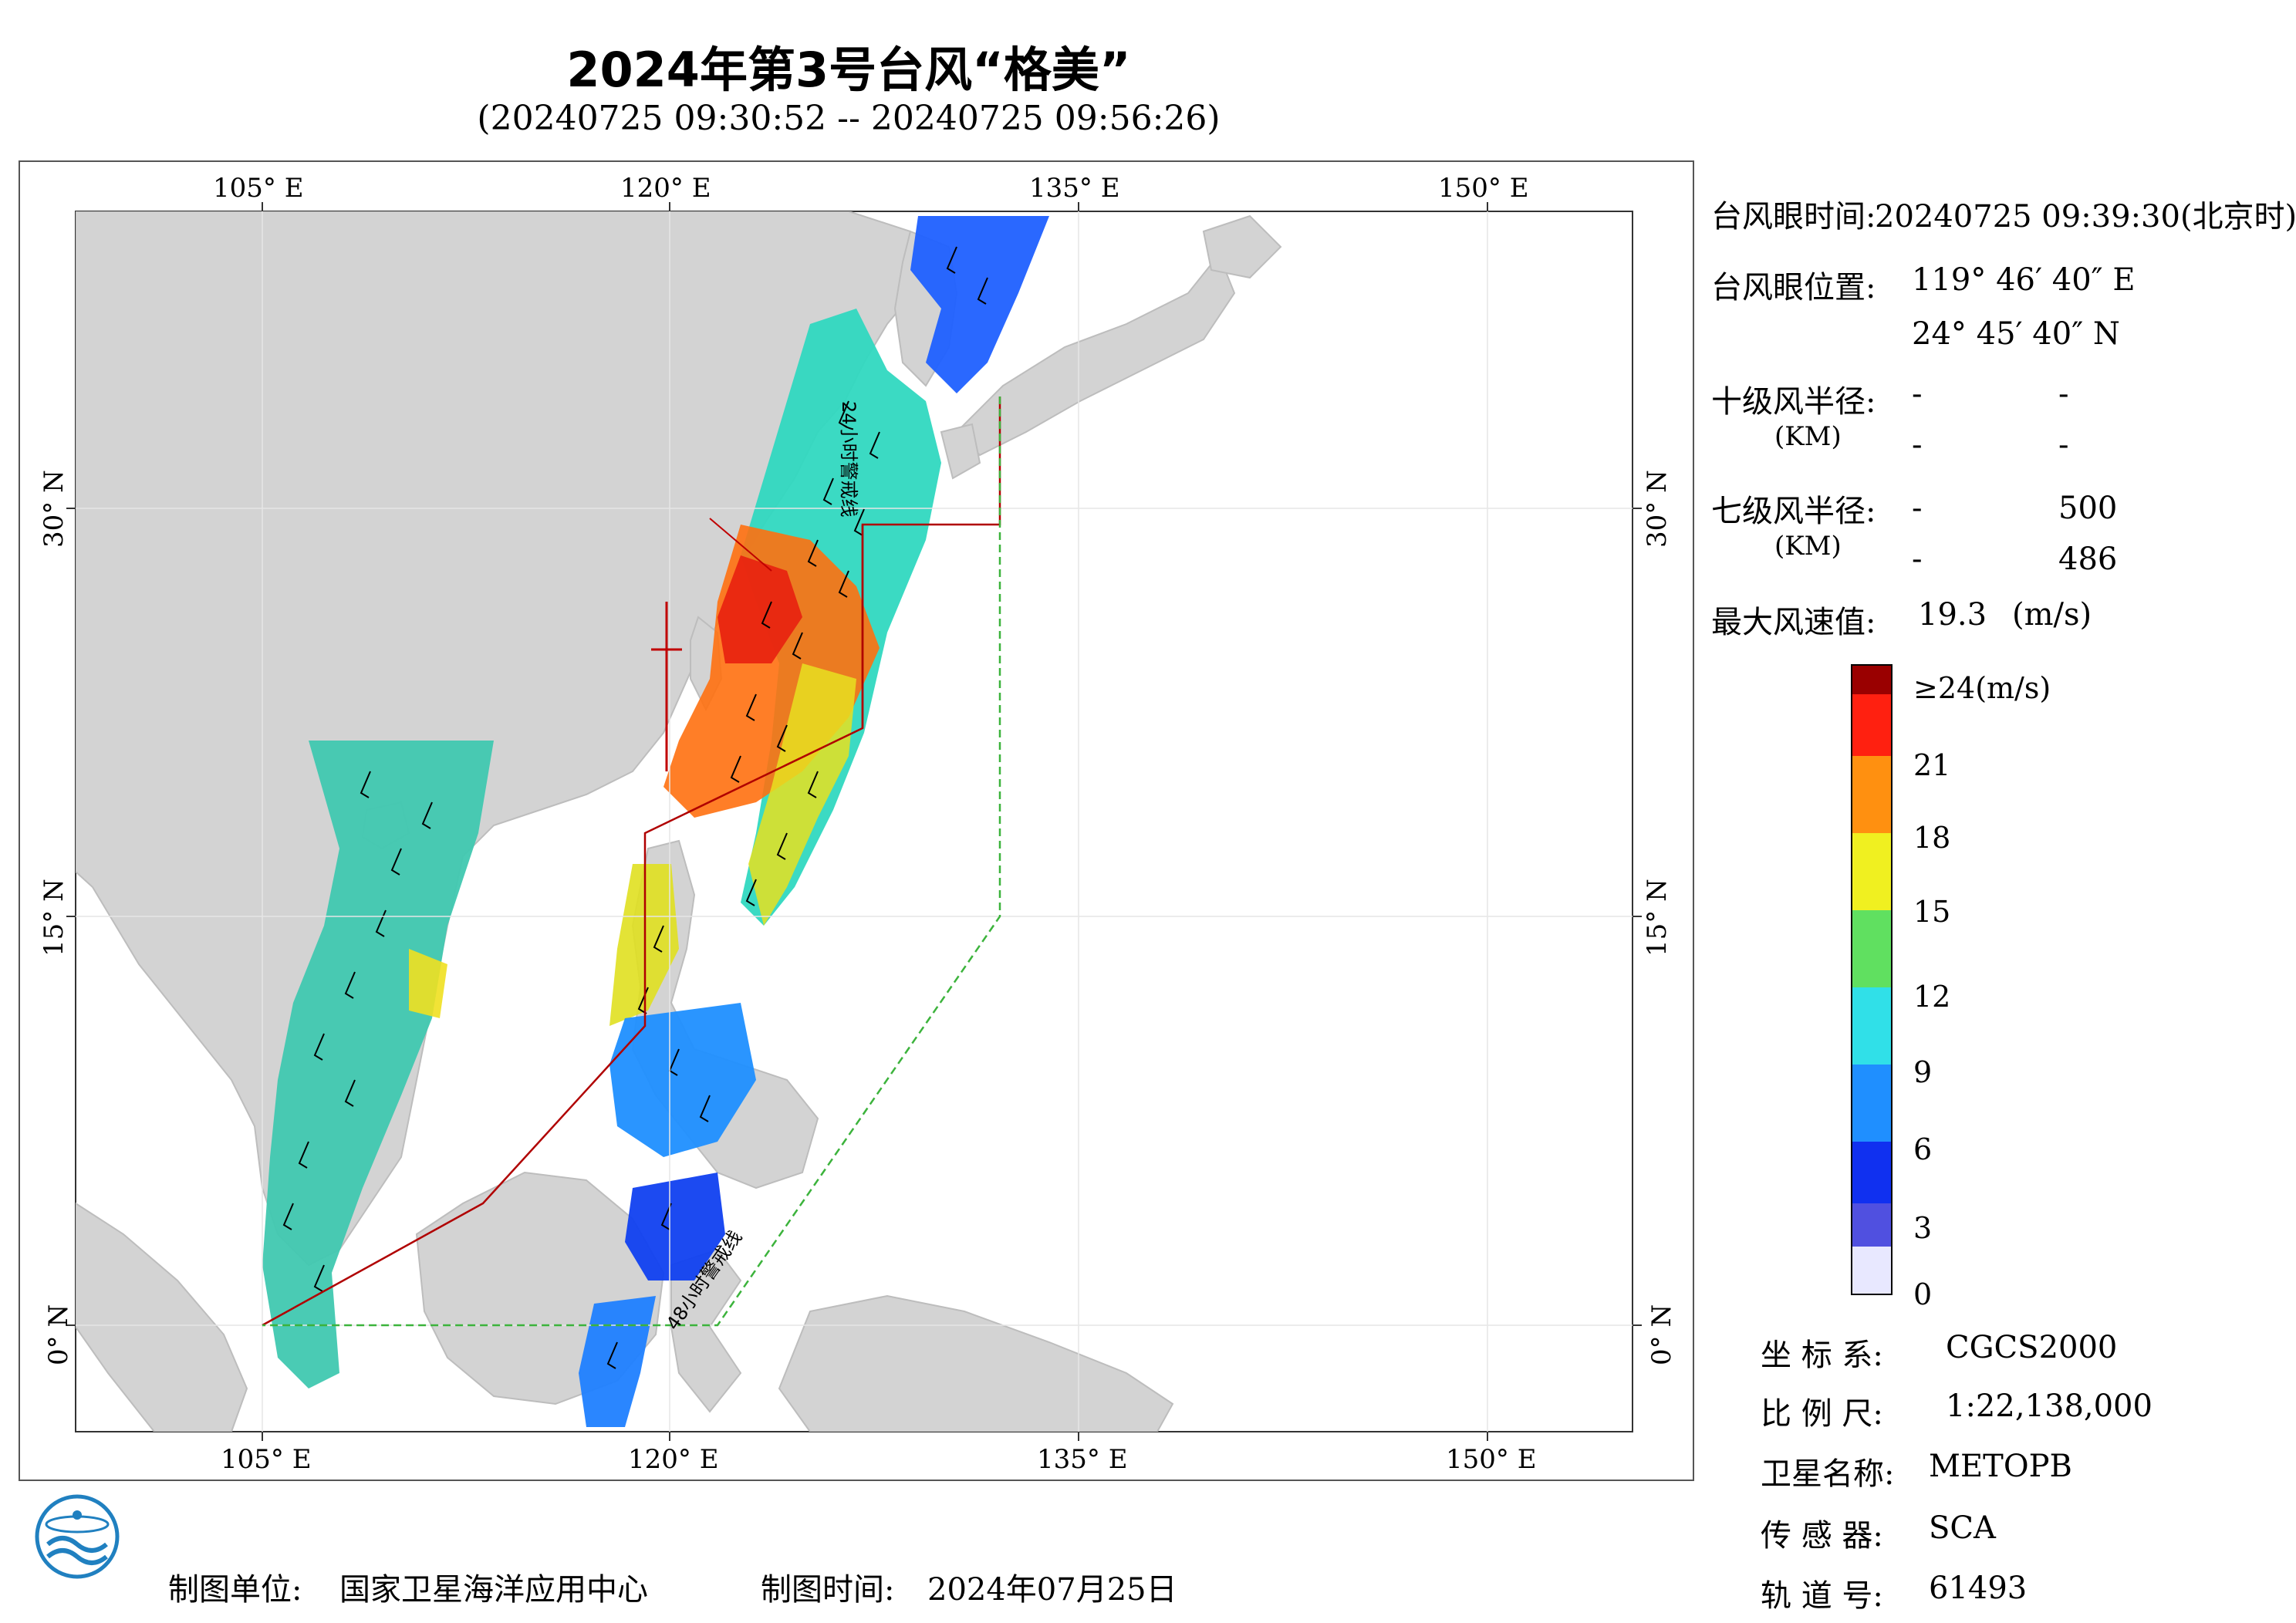 This screenshot has width=2296, height=1623. Describe the element at coordinates (1917, 445) in the screenshot. I see `r10-row2-a: -` at that location.